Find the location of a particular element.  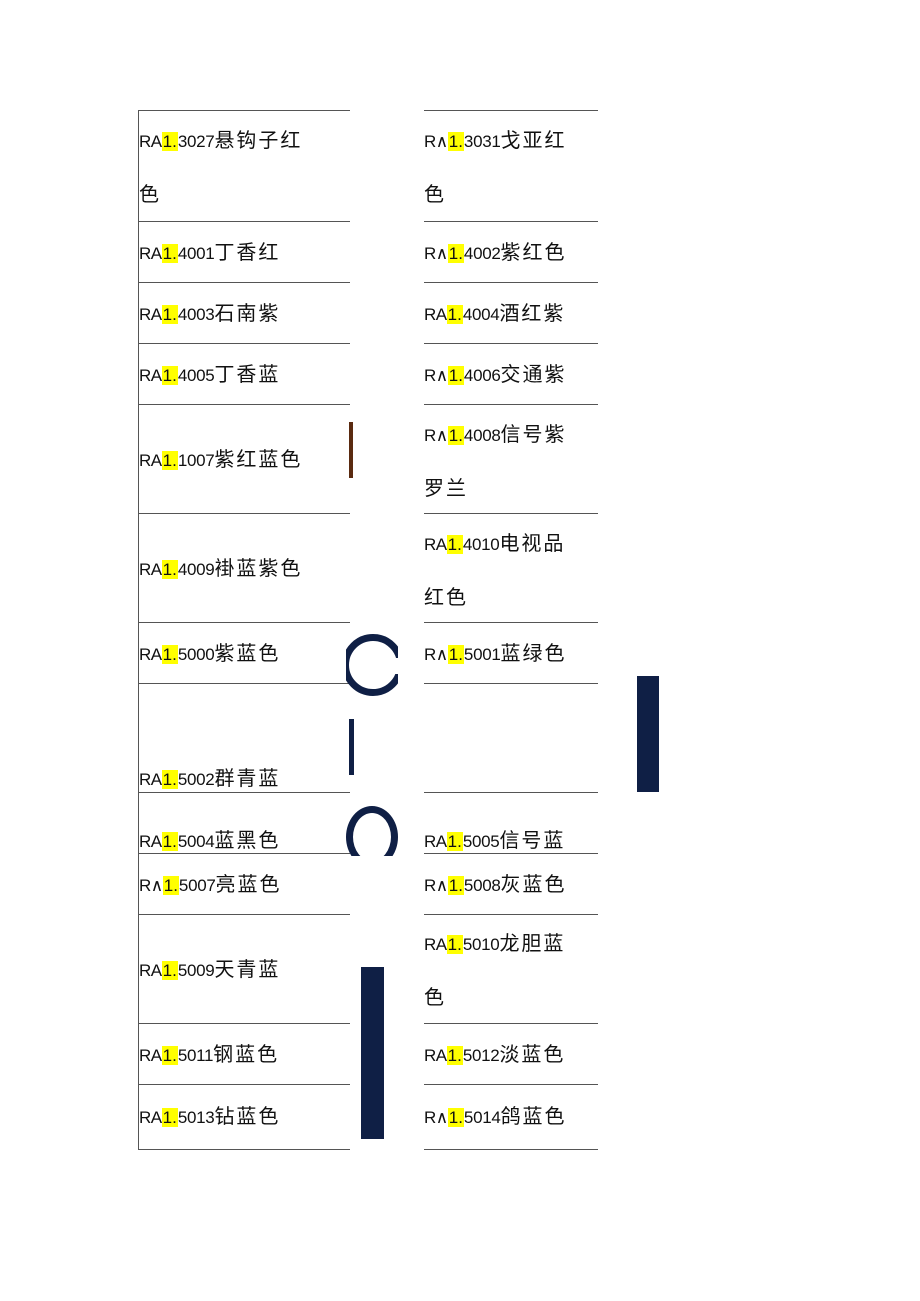

navy-swatch-bar-right is located at coordinates (648, 734).